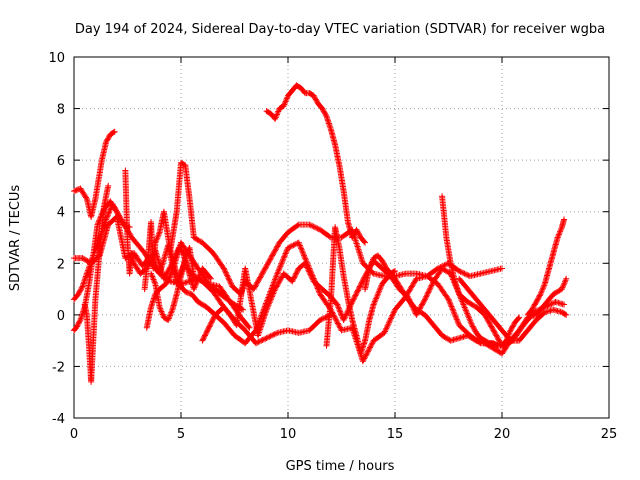  Describe the element at coordinates (513, 309) in the screenshot. I see `series-track-p` at that location.